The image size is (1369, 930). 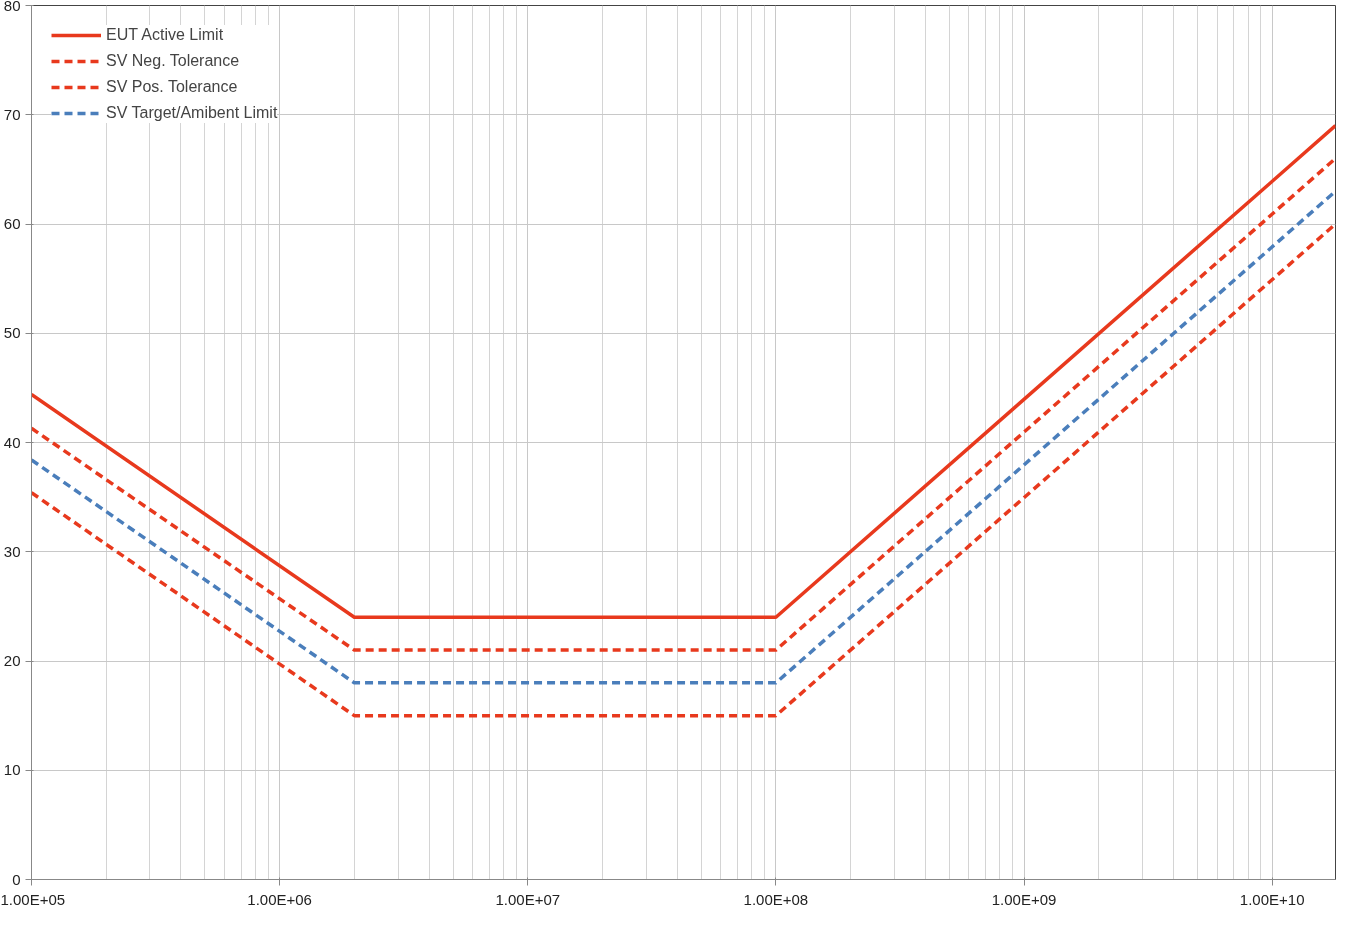 What do you see at coordinates (172, 87) in the screenshot?
I see `legend-label: SV Pos. Tolerance` at bounding box center [172, 87].